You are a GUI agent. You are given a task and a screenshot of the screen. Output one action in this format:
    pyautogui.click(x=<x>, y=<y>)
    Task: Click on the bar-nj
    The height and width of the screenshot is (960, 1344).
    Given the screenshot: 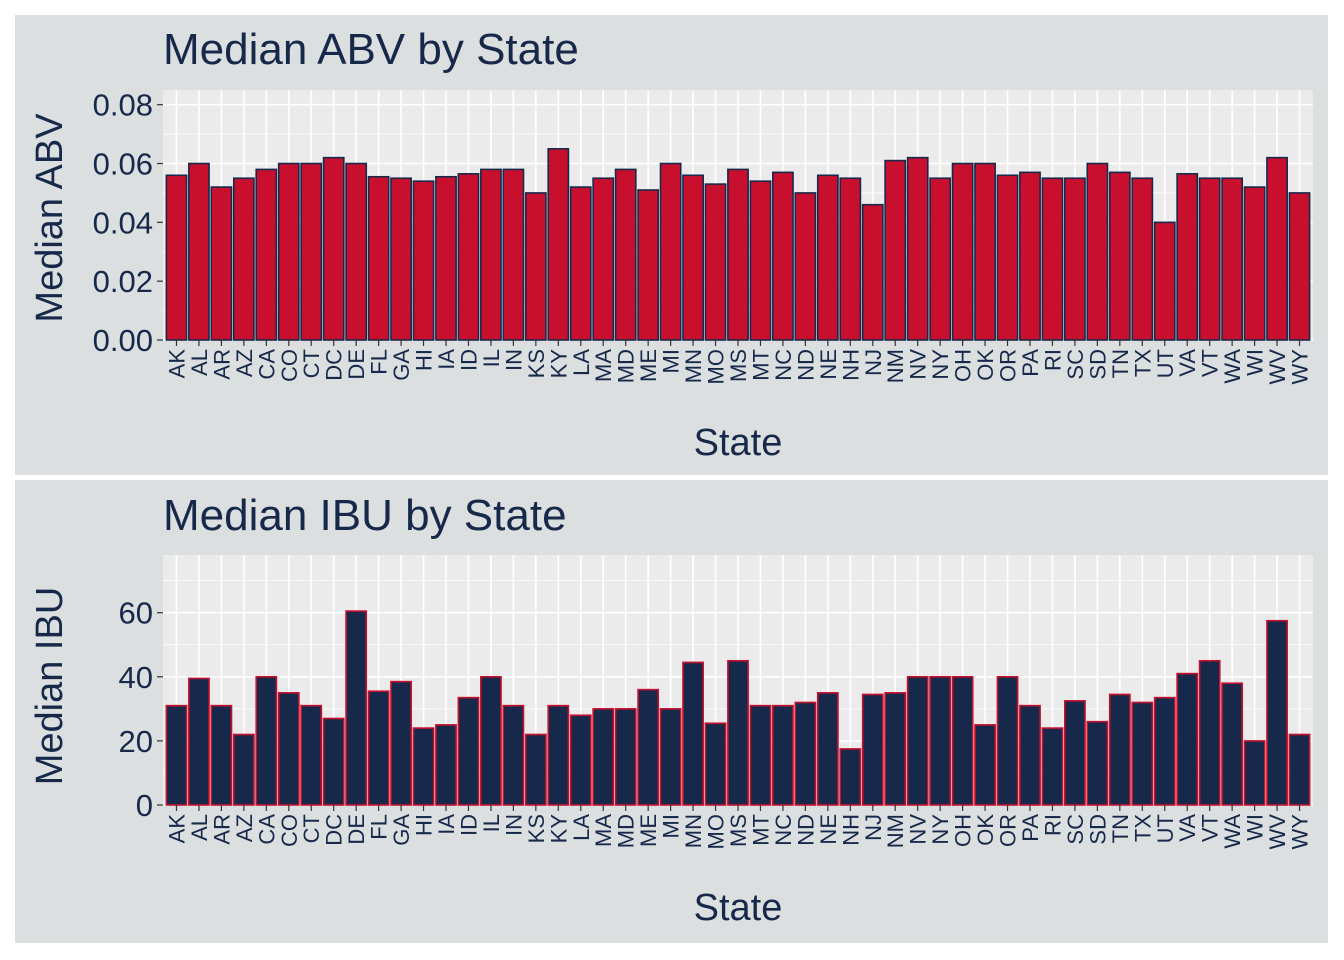 What is the action you would take?
    pyautogui.click(x=872, y=272)
    